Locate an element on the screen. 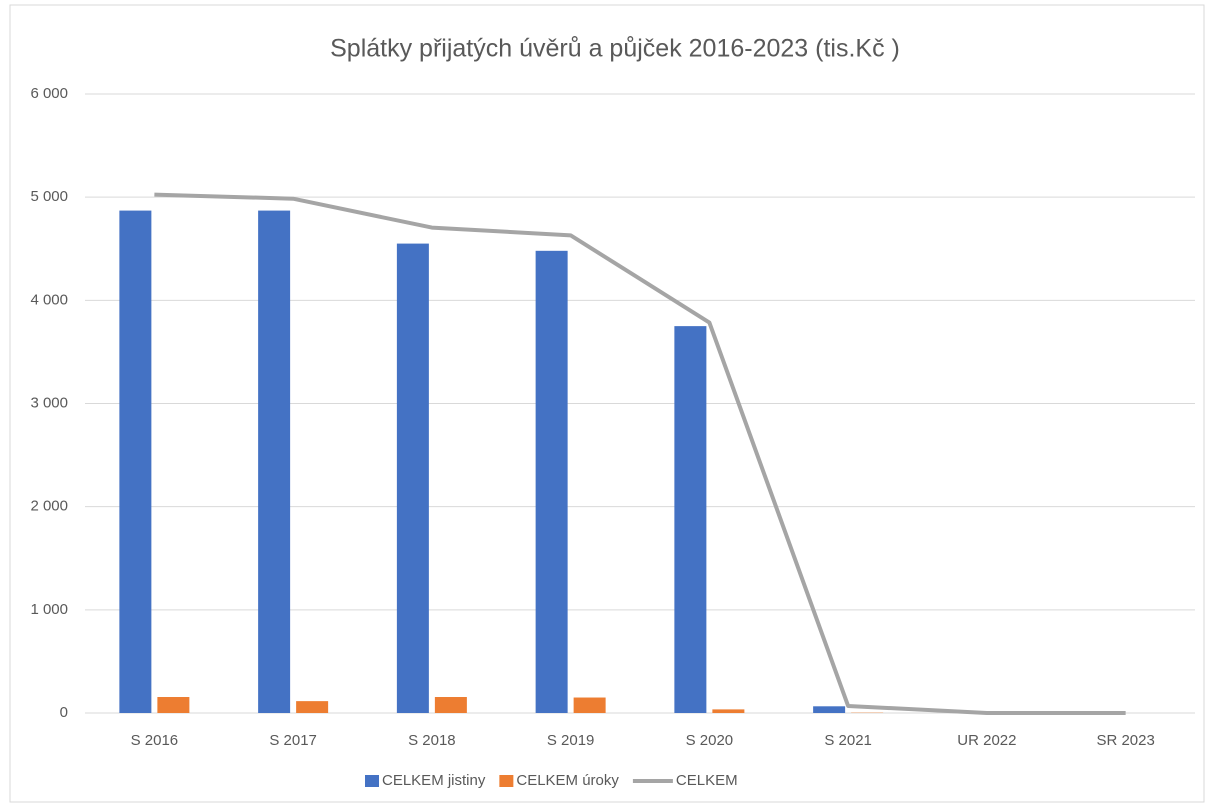 Image resolution: width=1210 pixels, height=807 pixels. x-tick-label: S 2016 is located at coordinates (155, 740).